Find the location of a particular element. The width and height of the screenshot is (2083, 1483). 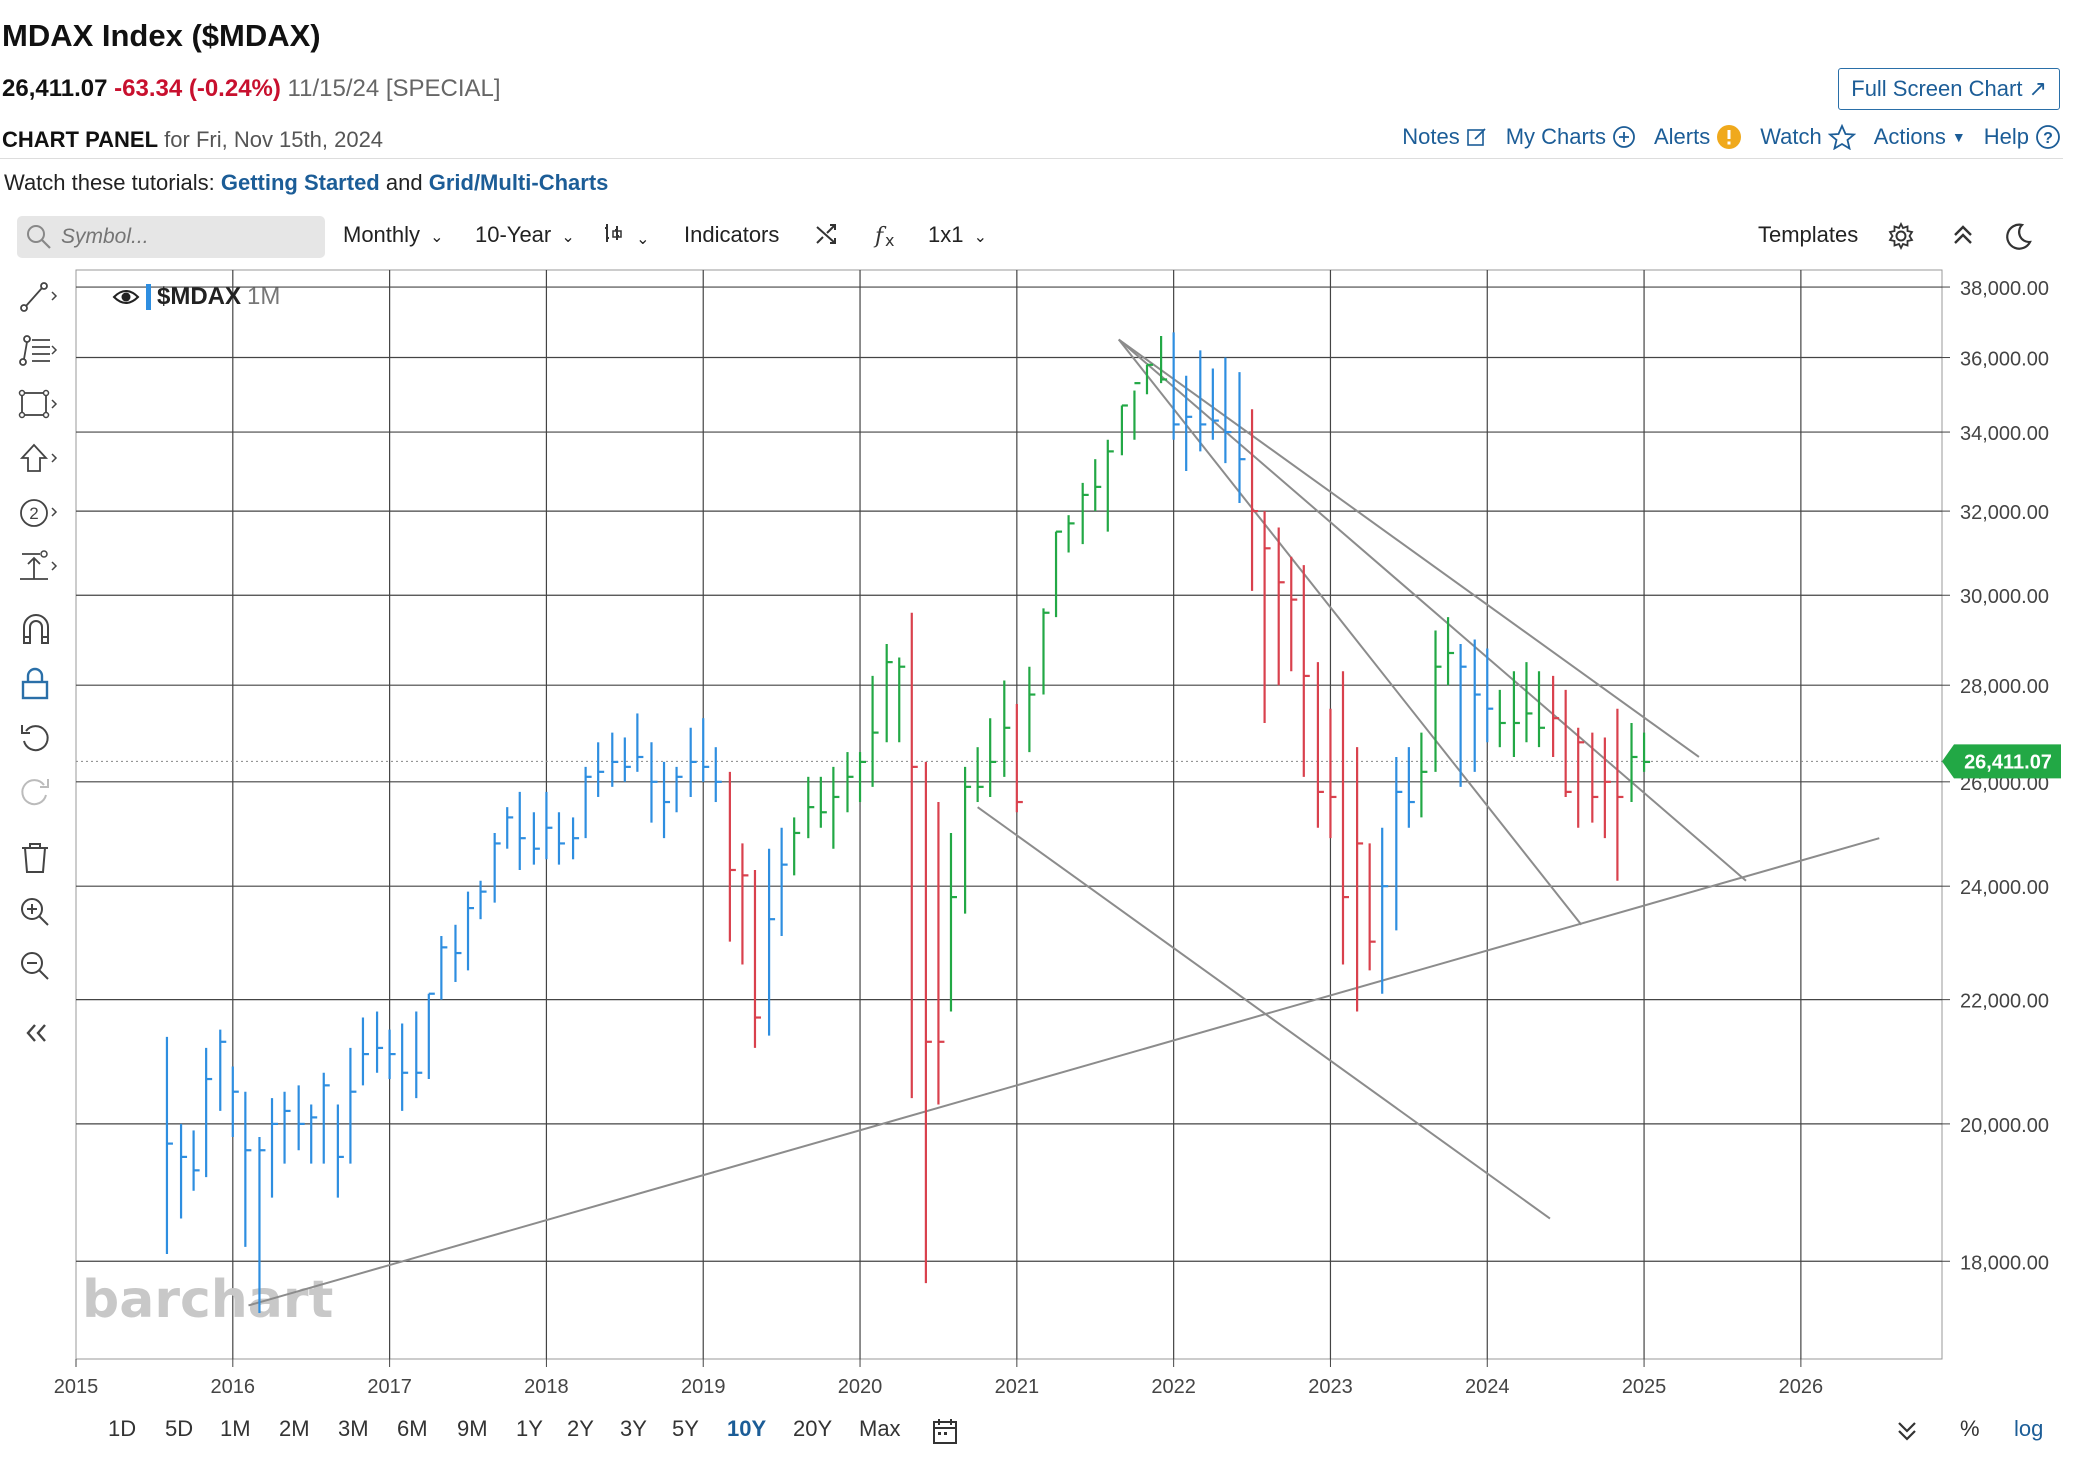

range-button-3m: 3M is located at coordinates (353, 1428).